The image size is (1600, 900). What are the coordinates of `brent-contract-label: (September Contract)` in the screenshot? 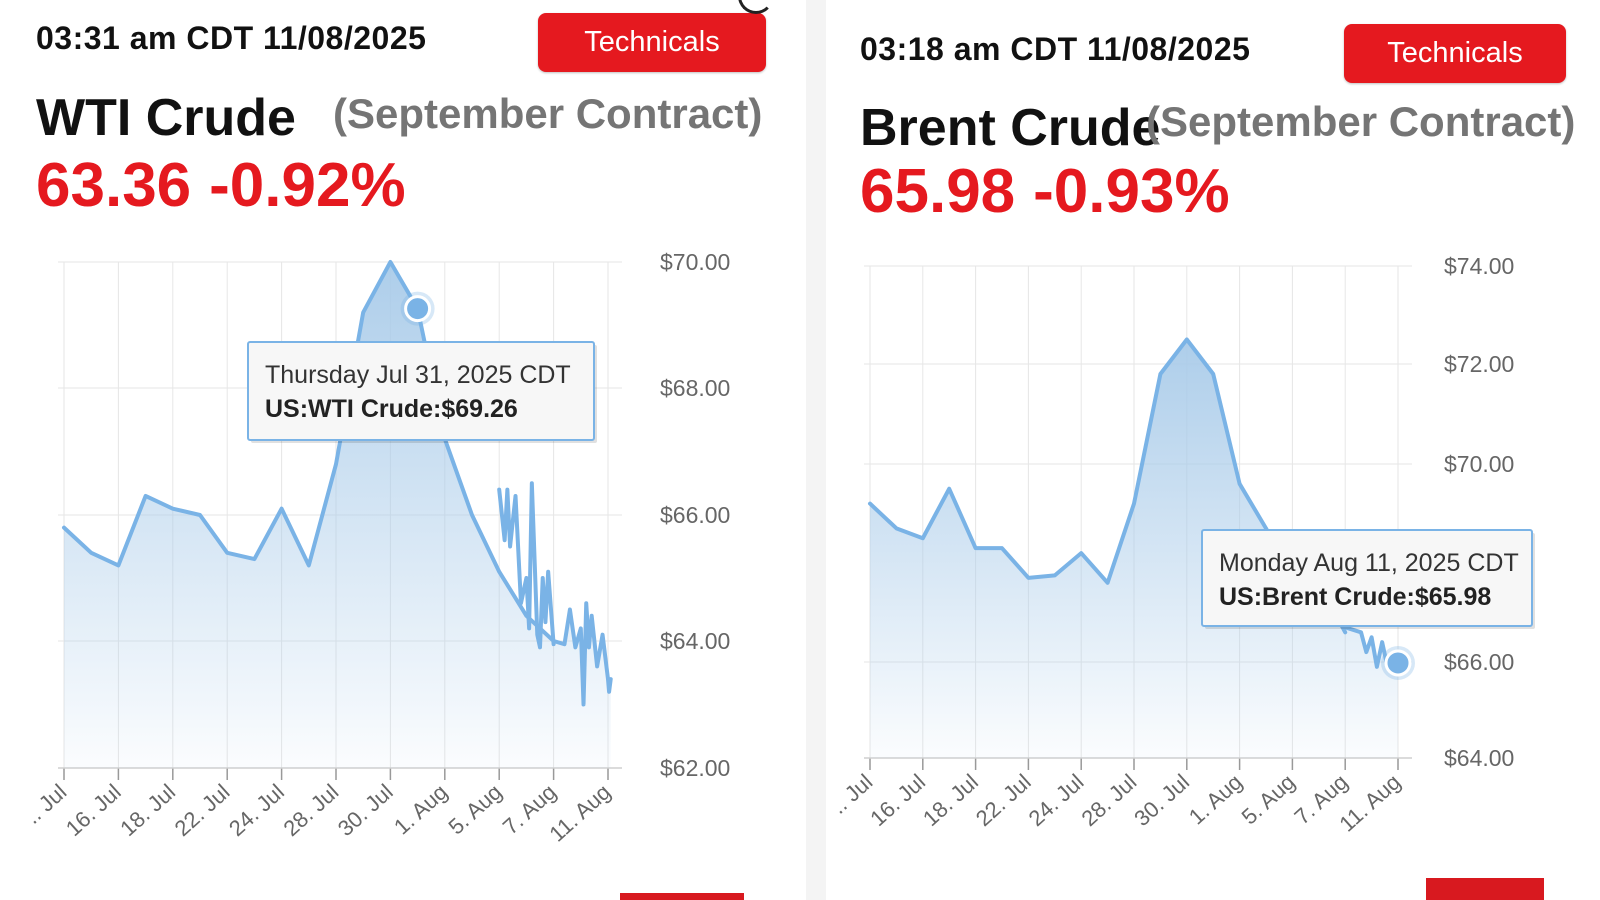 It's located at (1361, 121).